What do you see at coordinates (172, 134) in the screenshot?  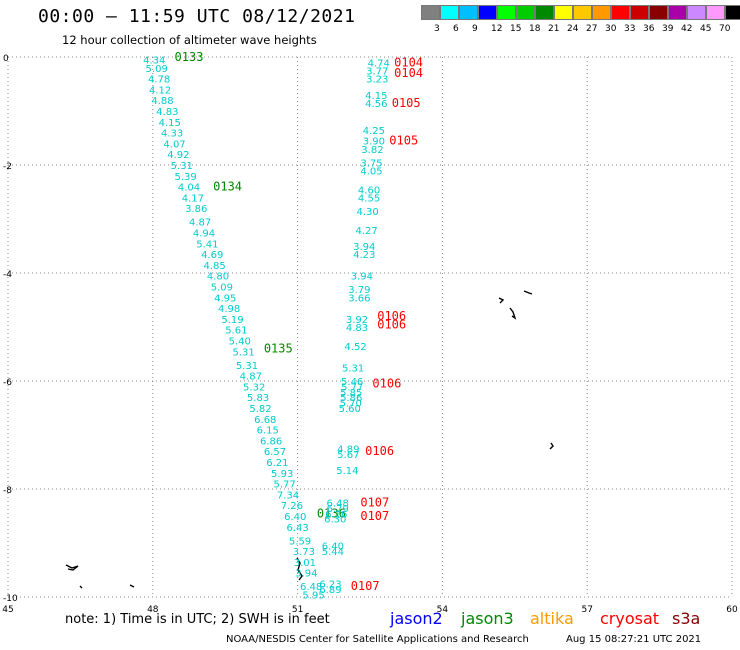 I see `wave-height-value: 4.33` at bounding box center [172, 134].